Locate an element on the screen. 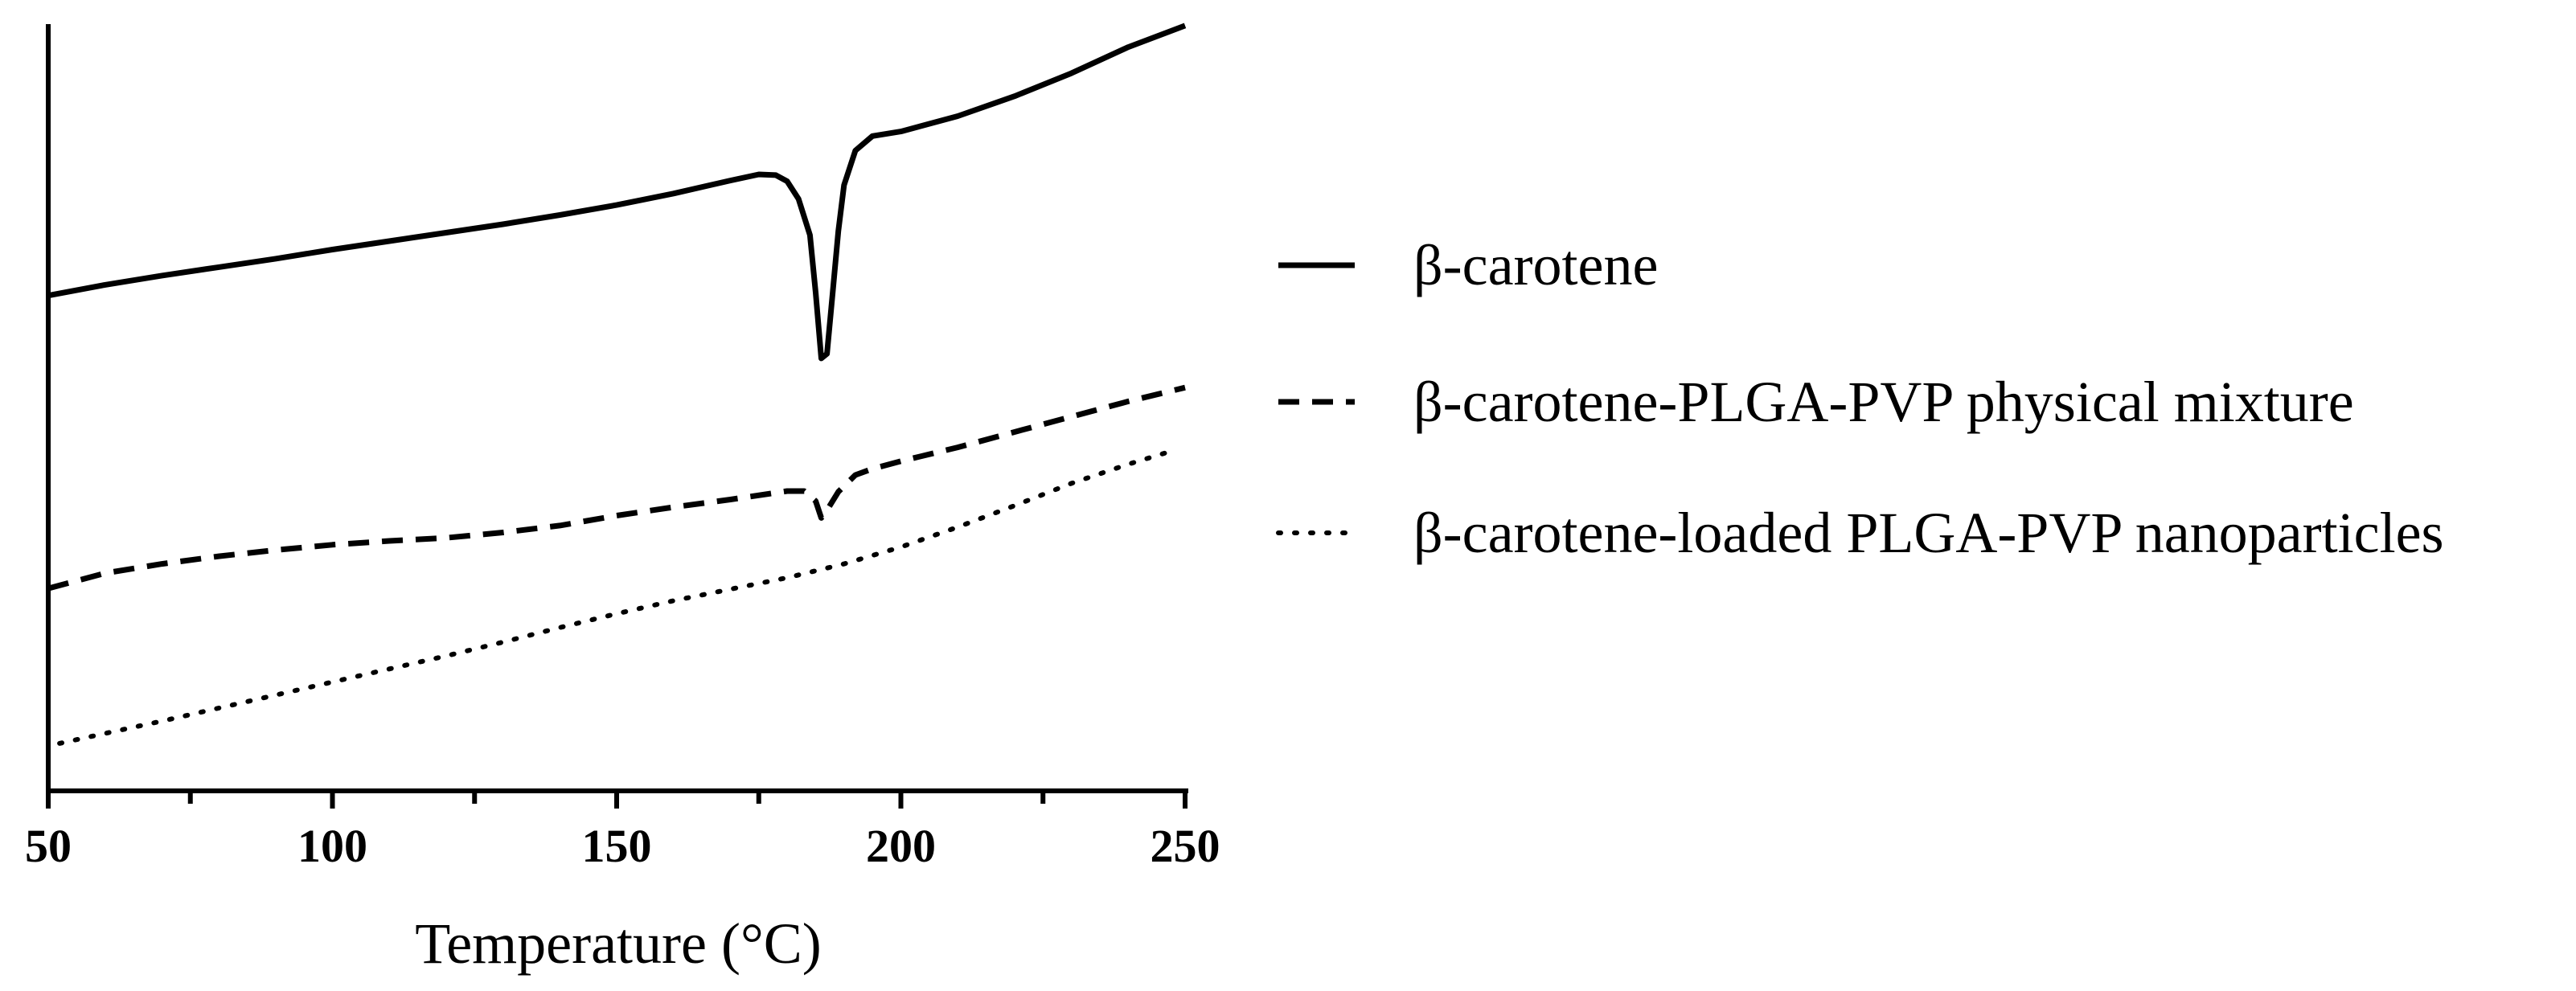 Image resolution: width=2576 pixels, height=991 pixels. x-tick-label: 150 is located at coordinates (617, 846).